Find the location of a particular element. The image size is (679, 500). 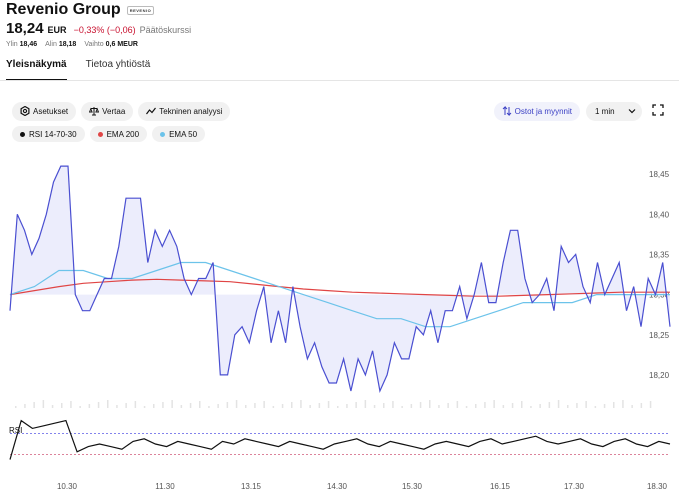

x-tick-label: 15.30 is located at coordinates (412, 486).